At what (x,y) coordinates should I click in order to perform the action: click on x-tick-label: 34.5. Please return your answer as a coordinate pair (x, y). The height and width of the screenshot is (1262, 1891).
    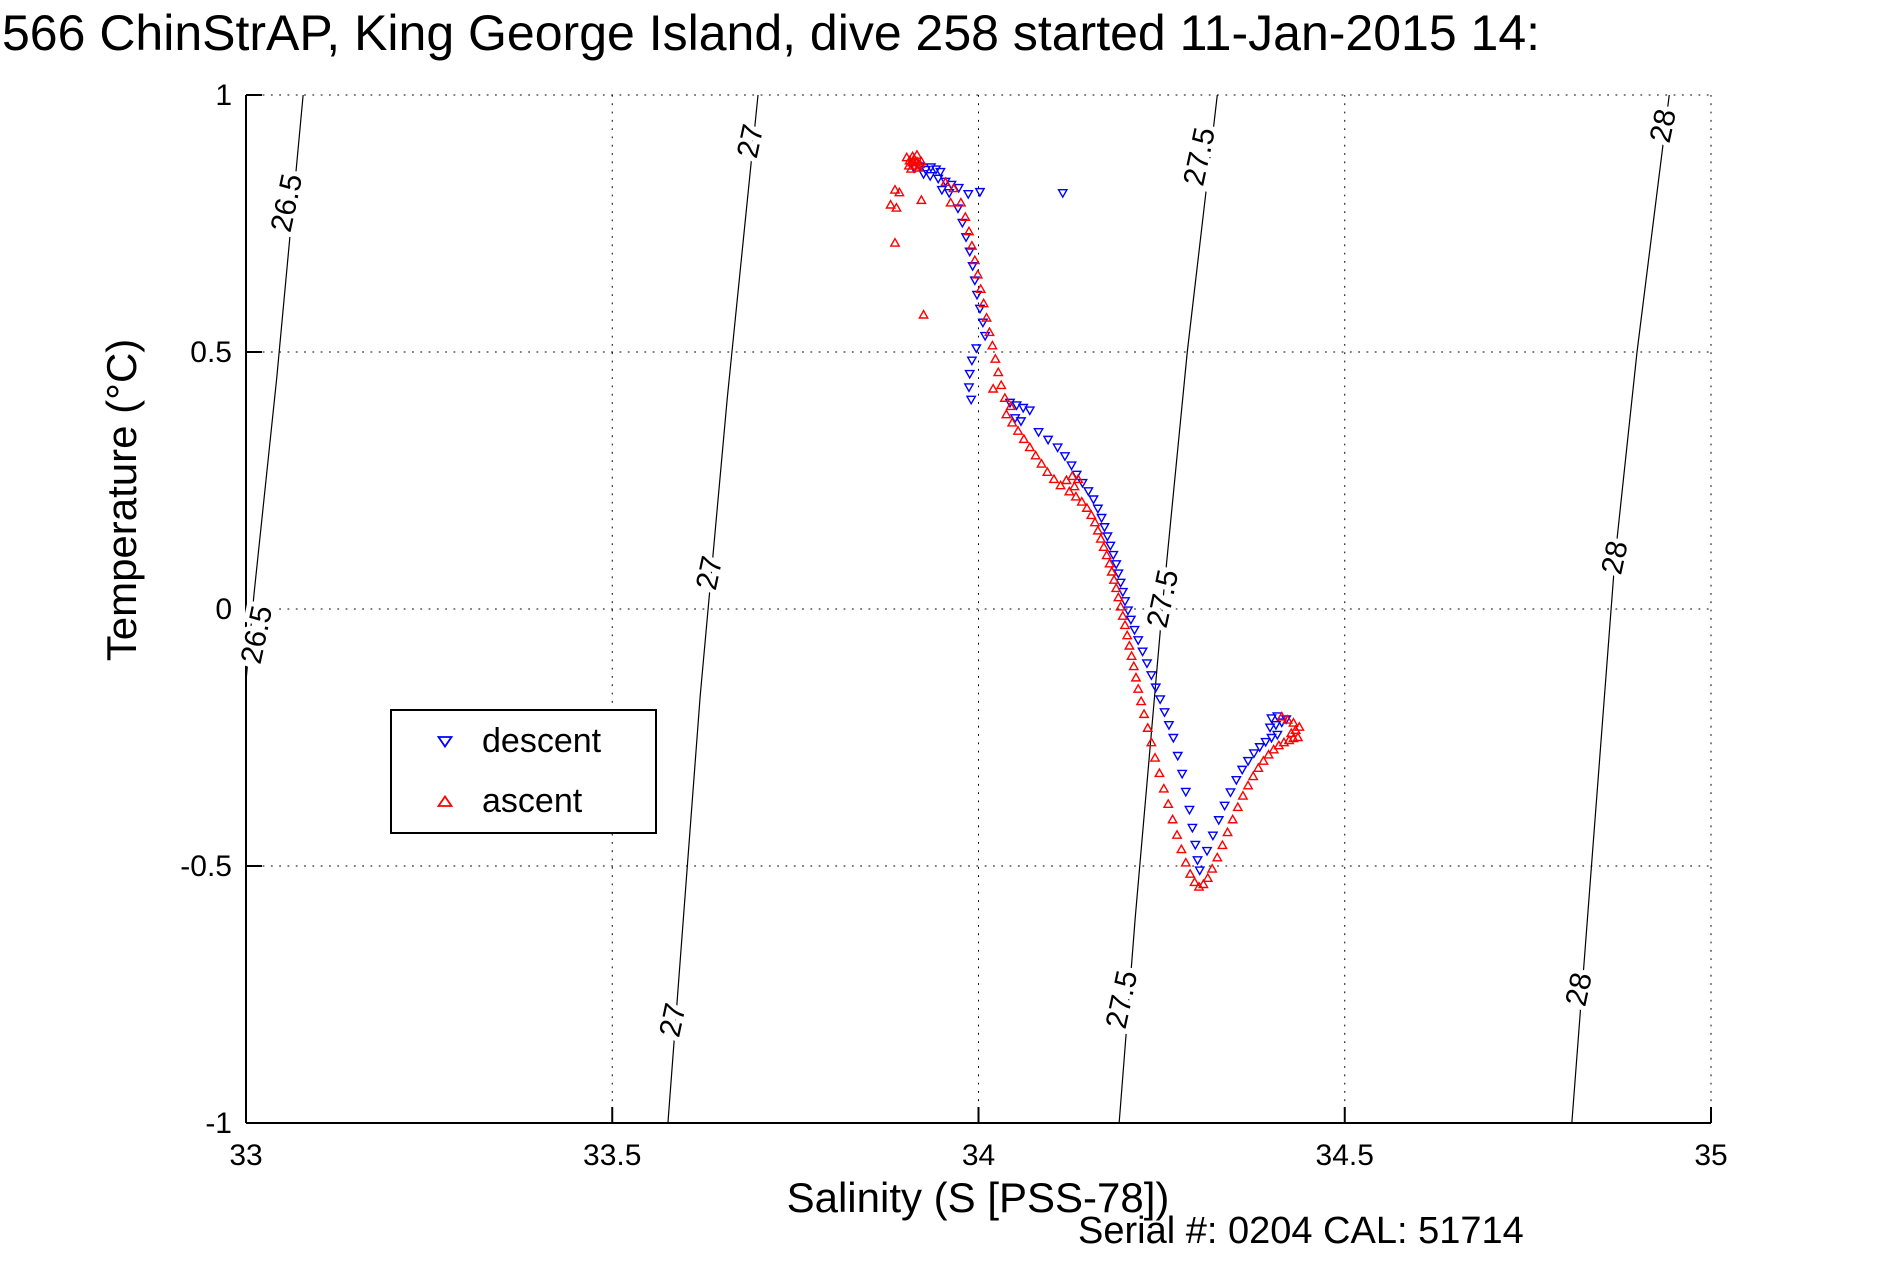
    Looking at the image, I should click on (1345, 1155).